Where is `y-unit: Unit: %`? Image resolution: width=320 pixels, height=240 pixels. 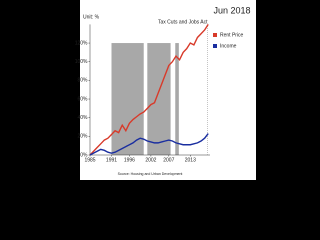 y-unit: Unit: % is located at coordinates (91, 17).